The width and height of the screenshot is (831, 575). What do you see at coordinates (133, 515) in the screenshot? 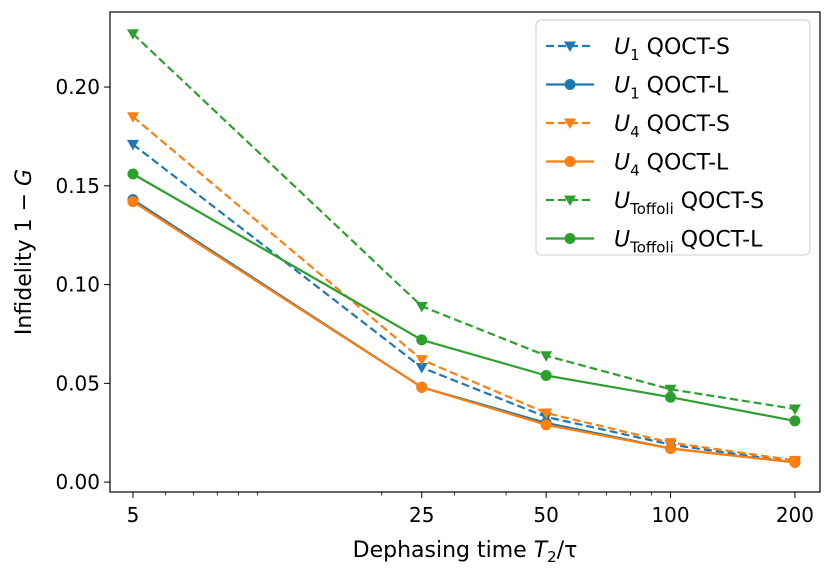
I see `x-tick-label: 5` at bounding box center [133, 515].